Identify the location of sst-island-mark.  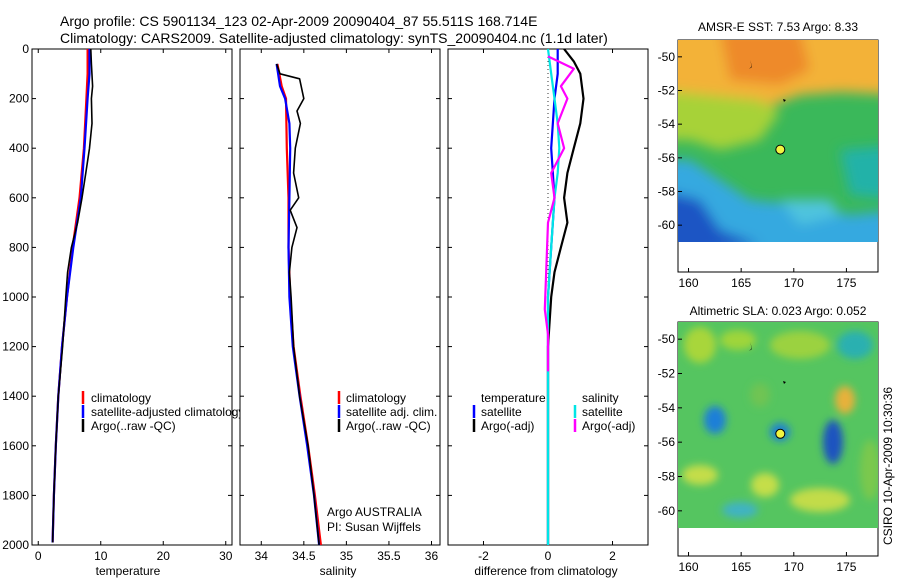
(750, 64).